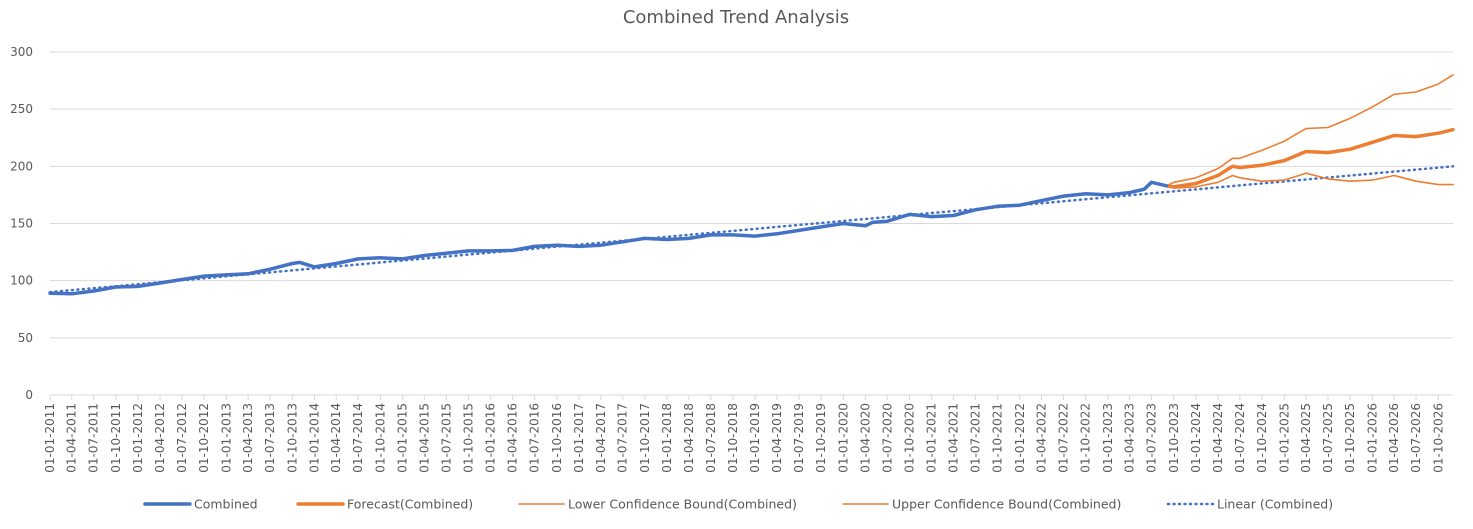 The width and height of the screenshot is (1473, 529). I want to click on x-tick-label: 01-04-2022, so click(1041, 438).